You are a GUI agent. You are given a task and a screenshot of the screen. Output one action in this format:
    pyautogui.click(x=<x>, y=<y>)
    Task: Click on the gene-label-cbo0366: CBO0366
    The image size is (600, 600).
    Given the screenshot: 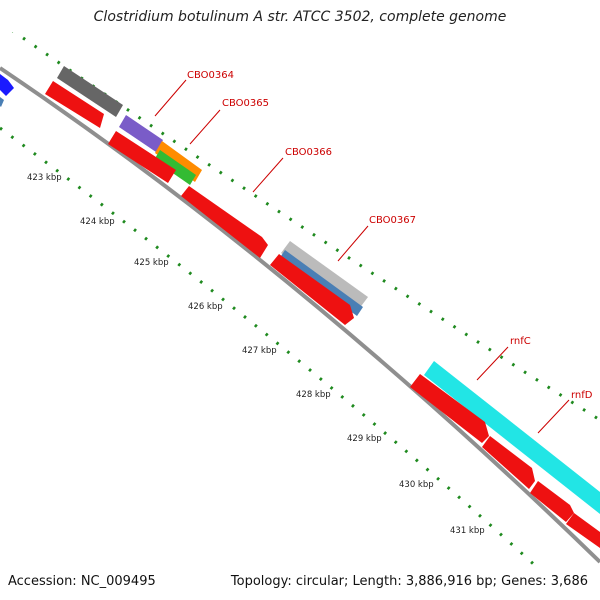 What is the action you would take?
    pyautogui.click(x=308, y=152)
    